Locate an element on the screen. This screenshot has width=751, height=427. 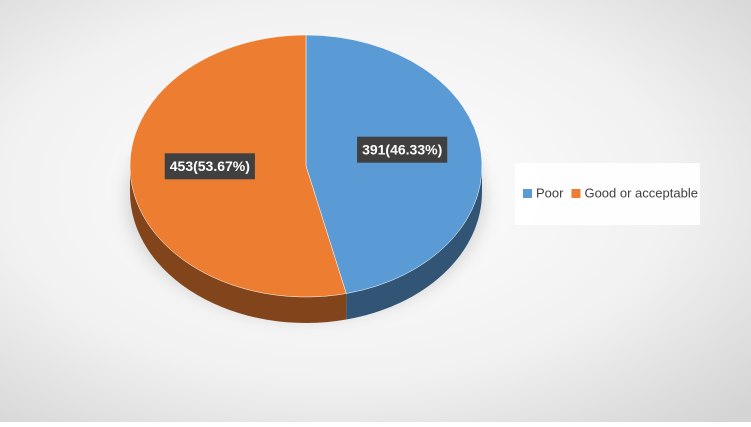
legend: Poor Good or acceptable is located at coordinates (610, 192).